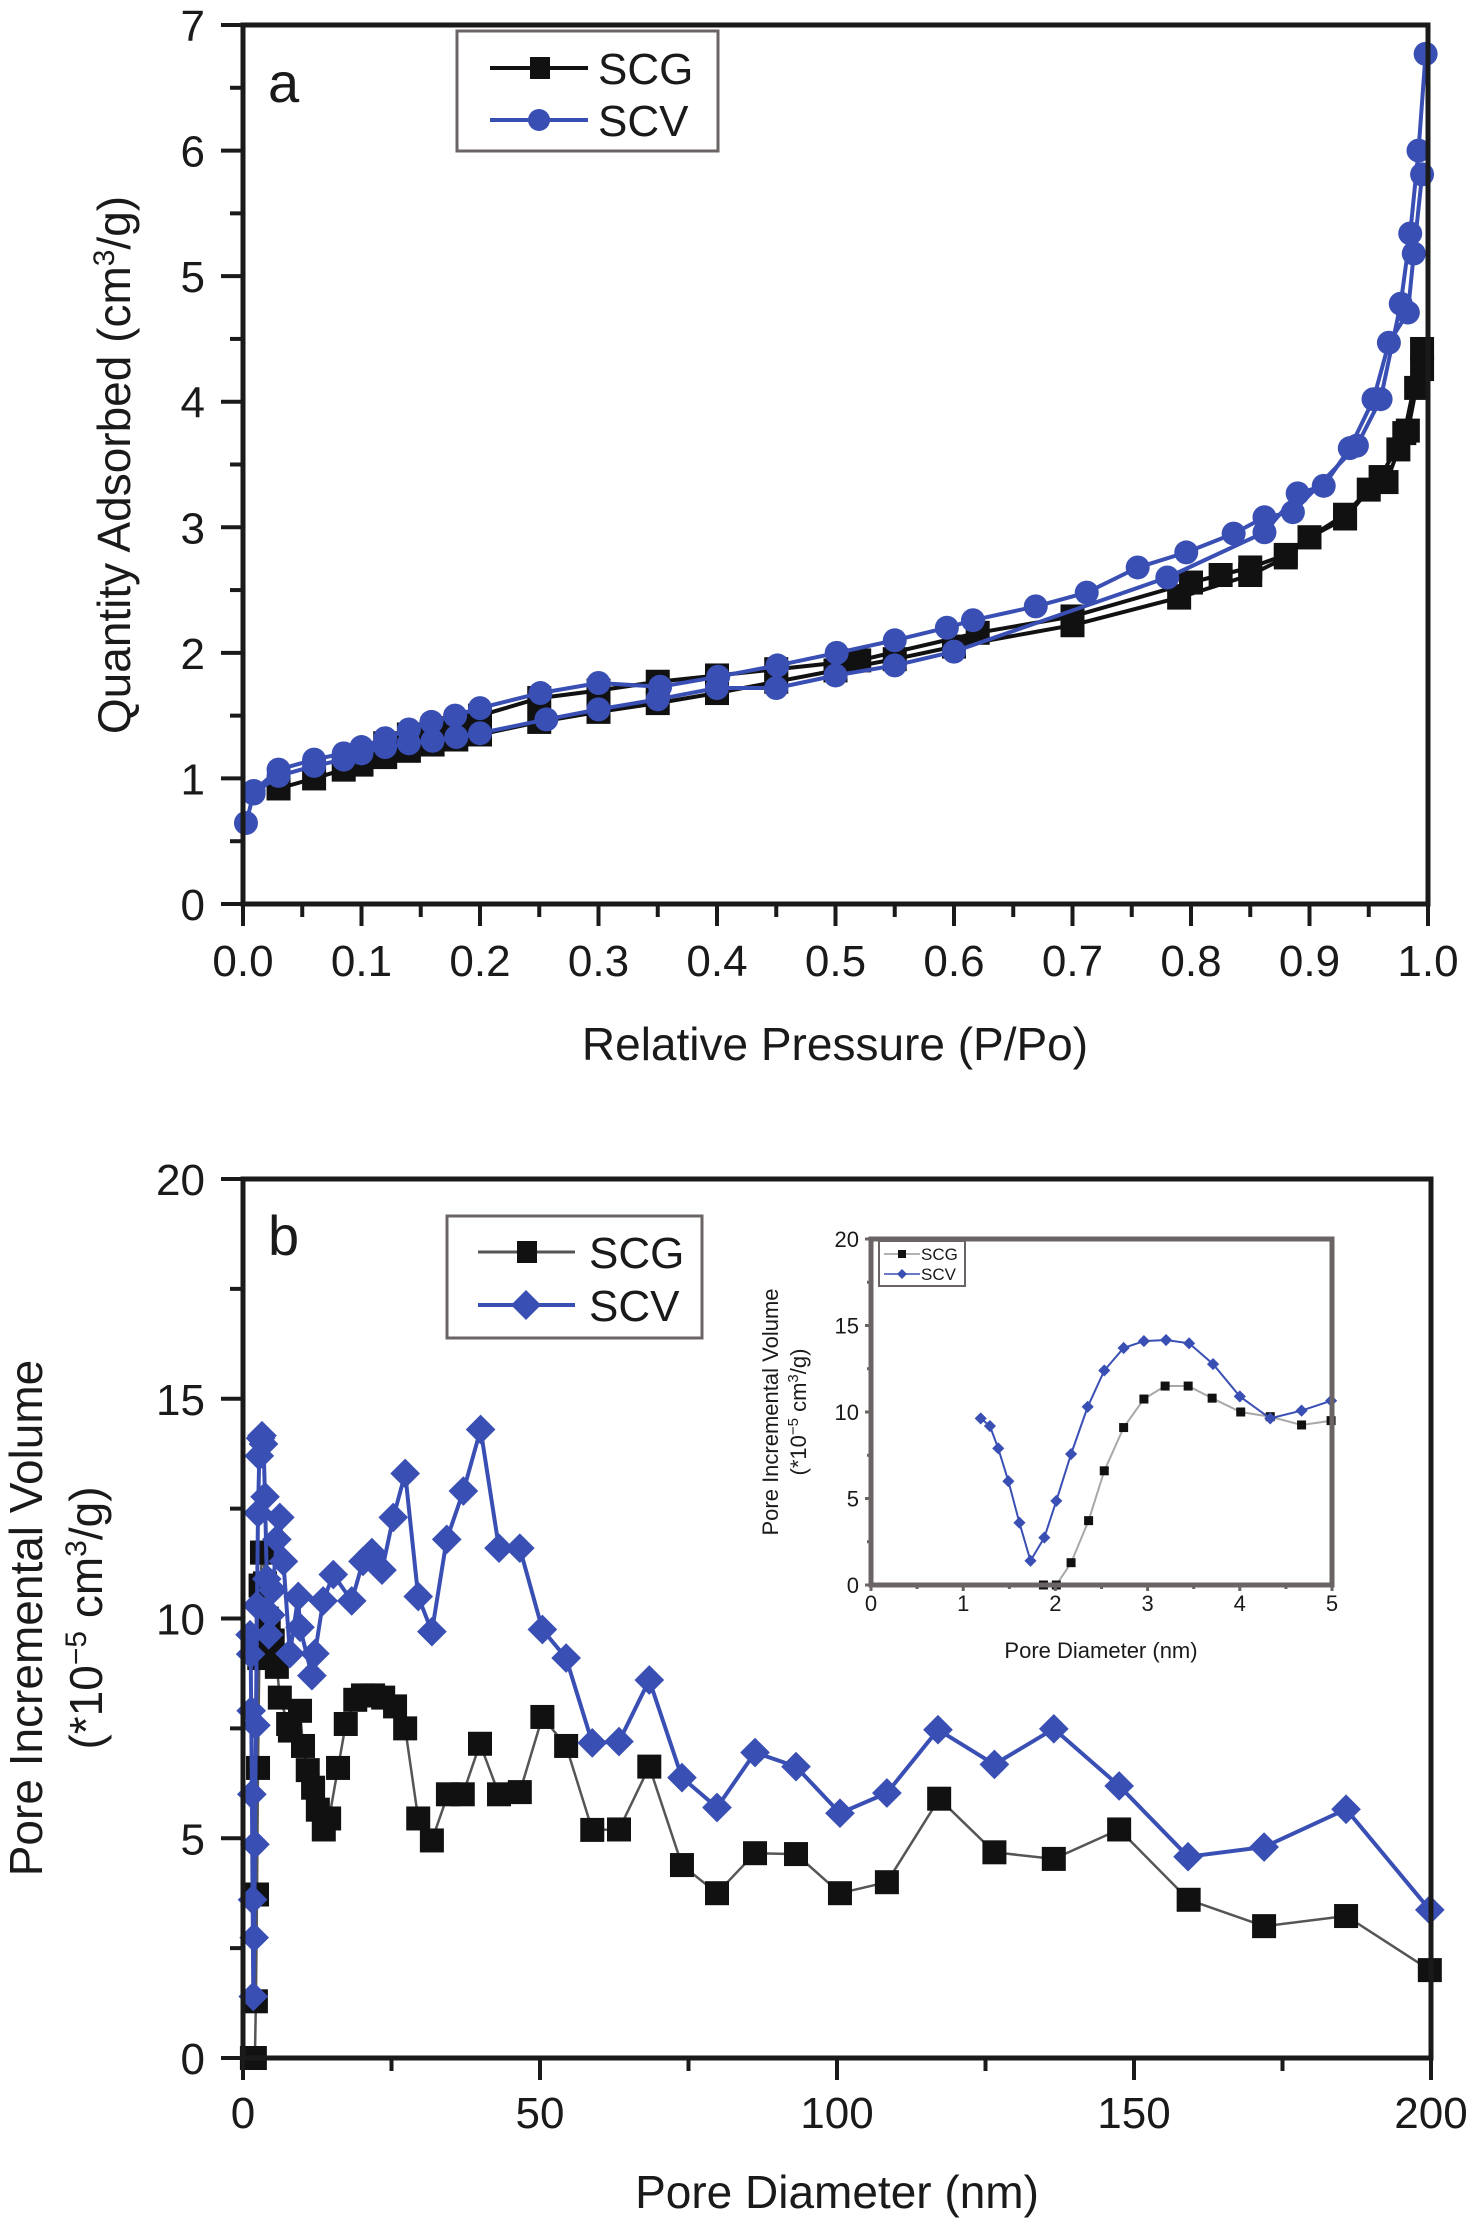 The height and width of the screenshot is (2230, 1476). I want to click on y-tick-label: 3, so click(193, 528).